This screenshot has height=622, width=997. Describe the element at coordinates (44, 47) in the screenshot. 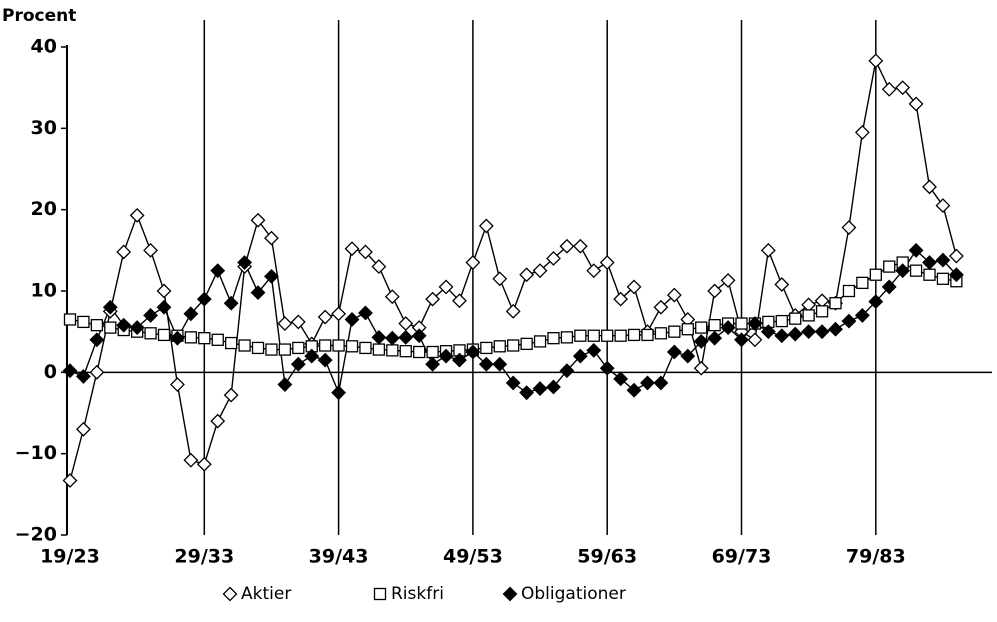

I see `y-tick-label: 40` at that location.